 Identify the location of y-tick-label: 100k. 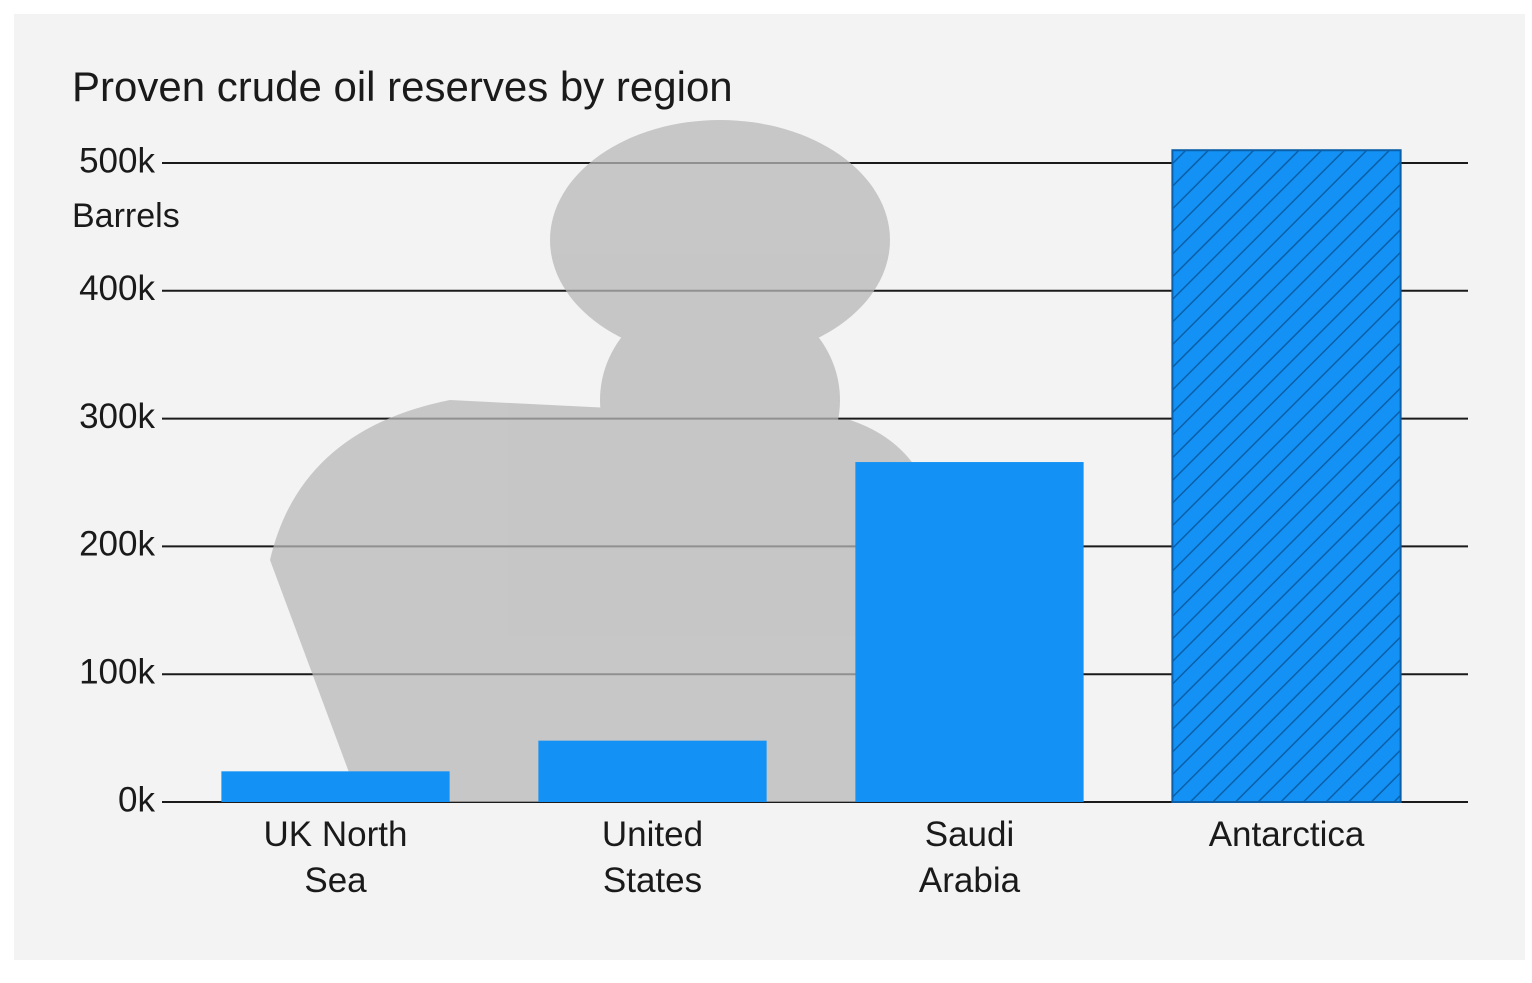
(117, 671).